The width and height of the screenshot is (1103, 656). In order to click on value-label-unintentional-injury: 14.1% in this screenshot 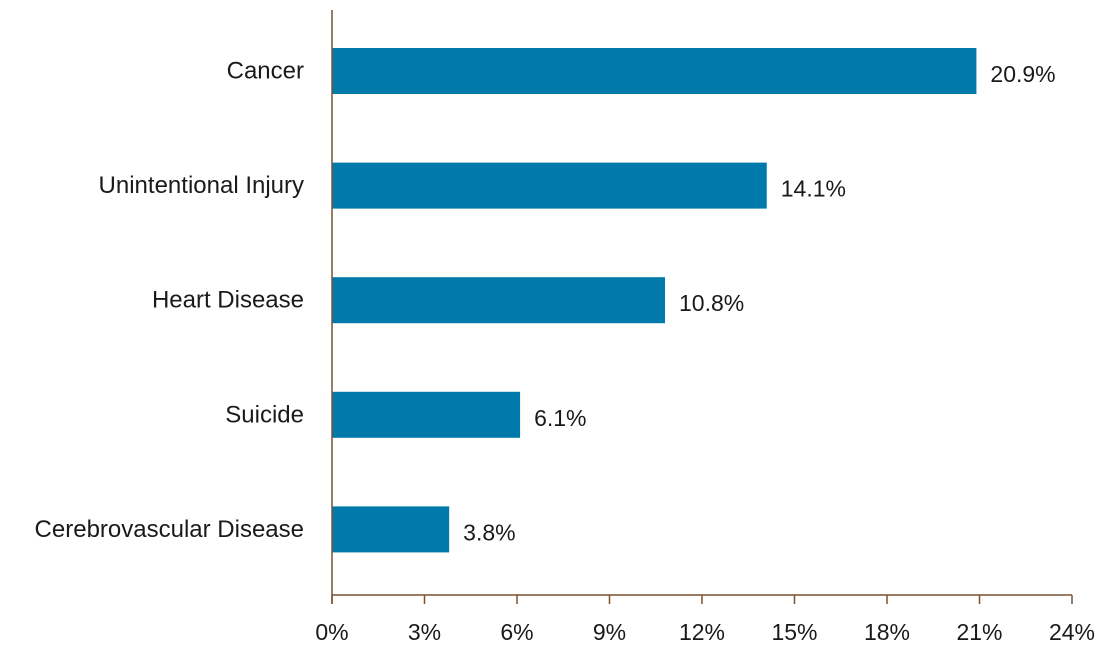, I will do `click(813, 189)`.